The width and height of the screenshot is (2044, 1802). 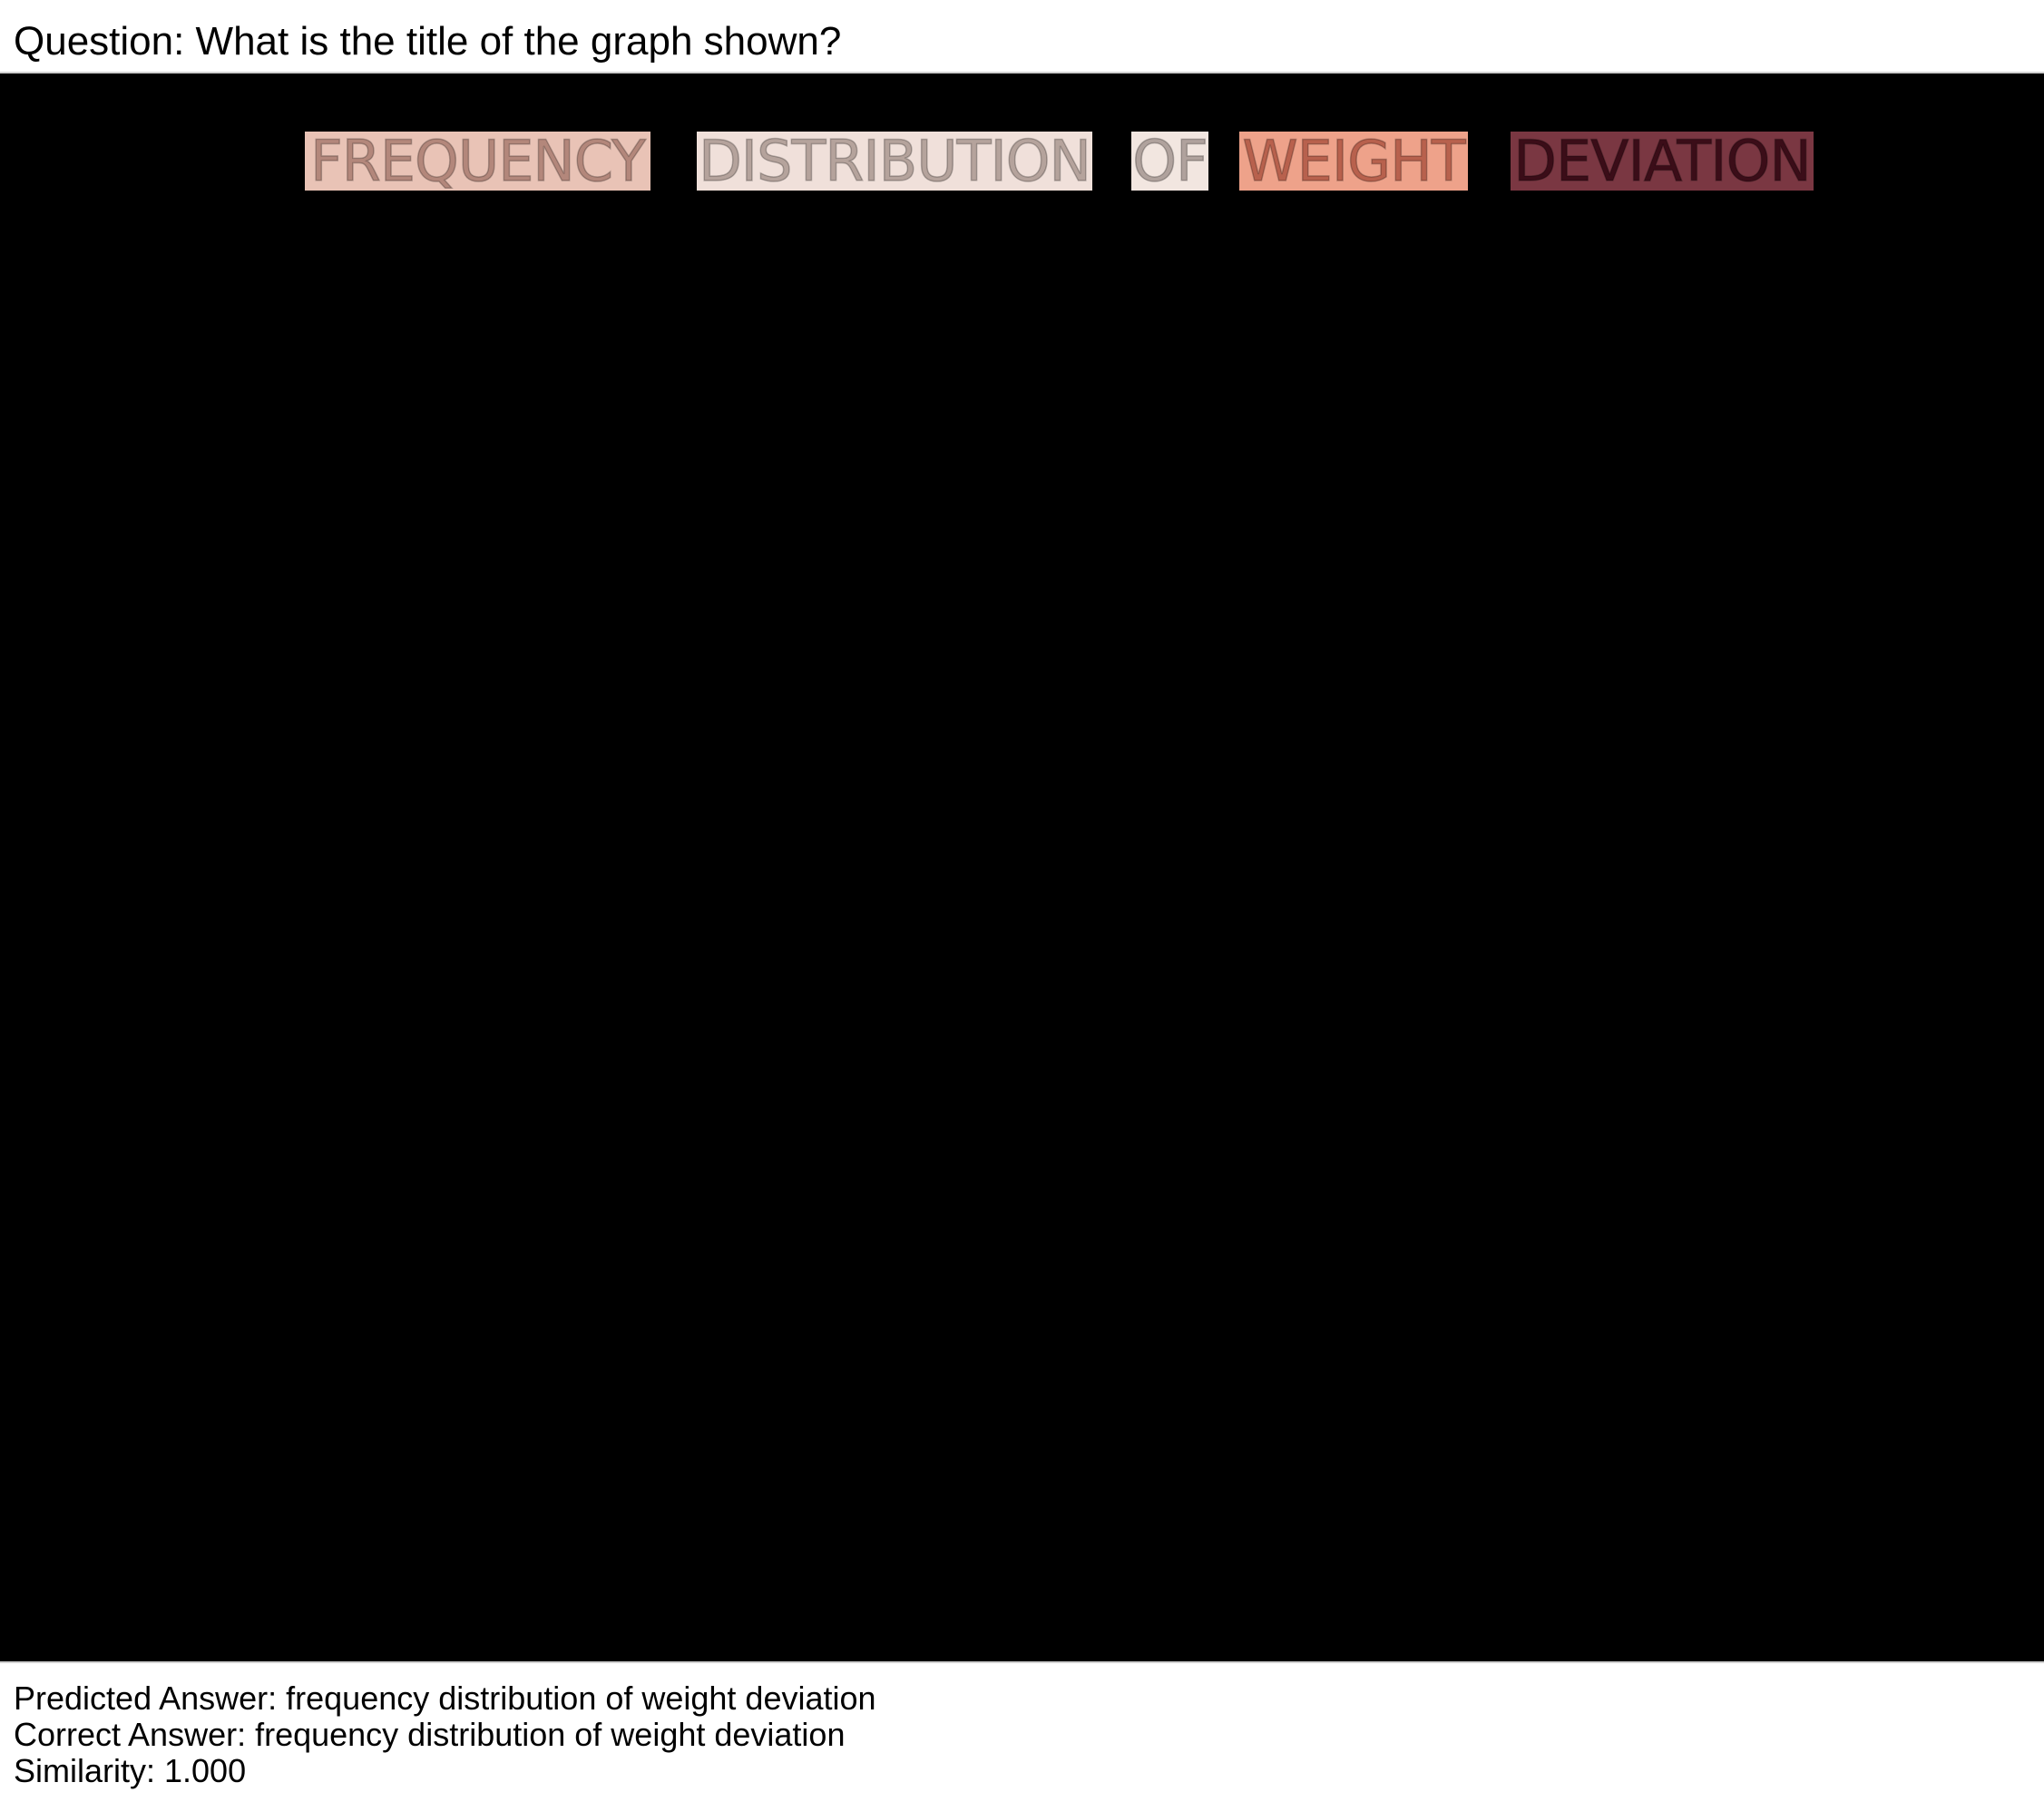 What do you see at coordinates (894, 162) in the screenshot?
I see `title-word-distribution: DISTRIBUTION` at bounding box center [894, 162].